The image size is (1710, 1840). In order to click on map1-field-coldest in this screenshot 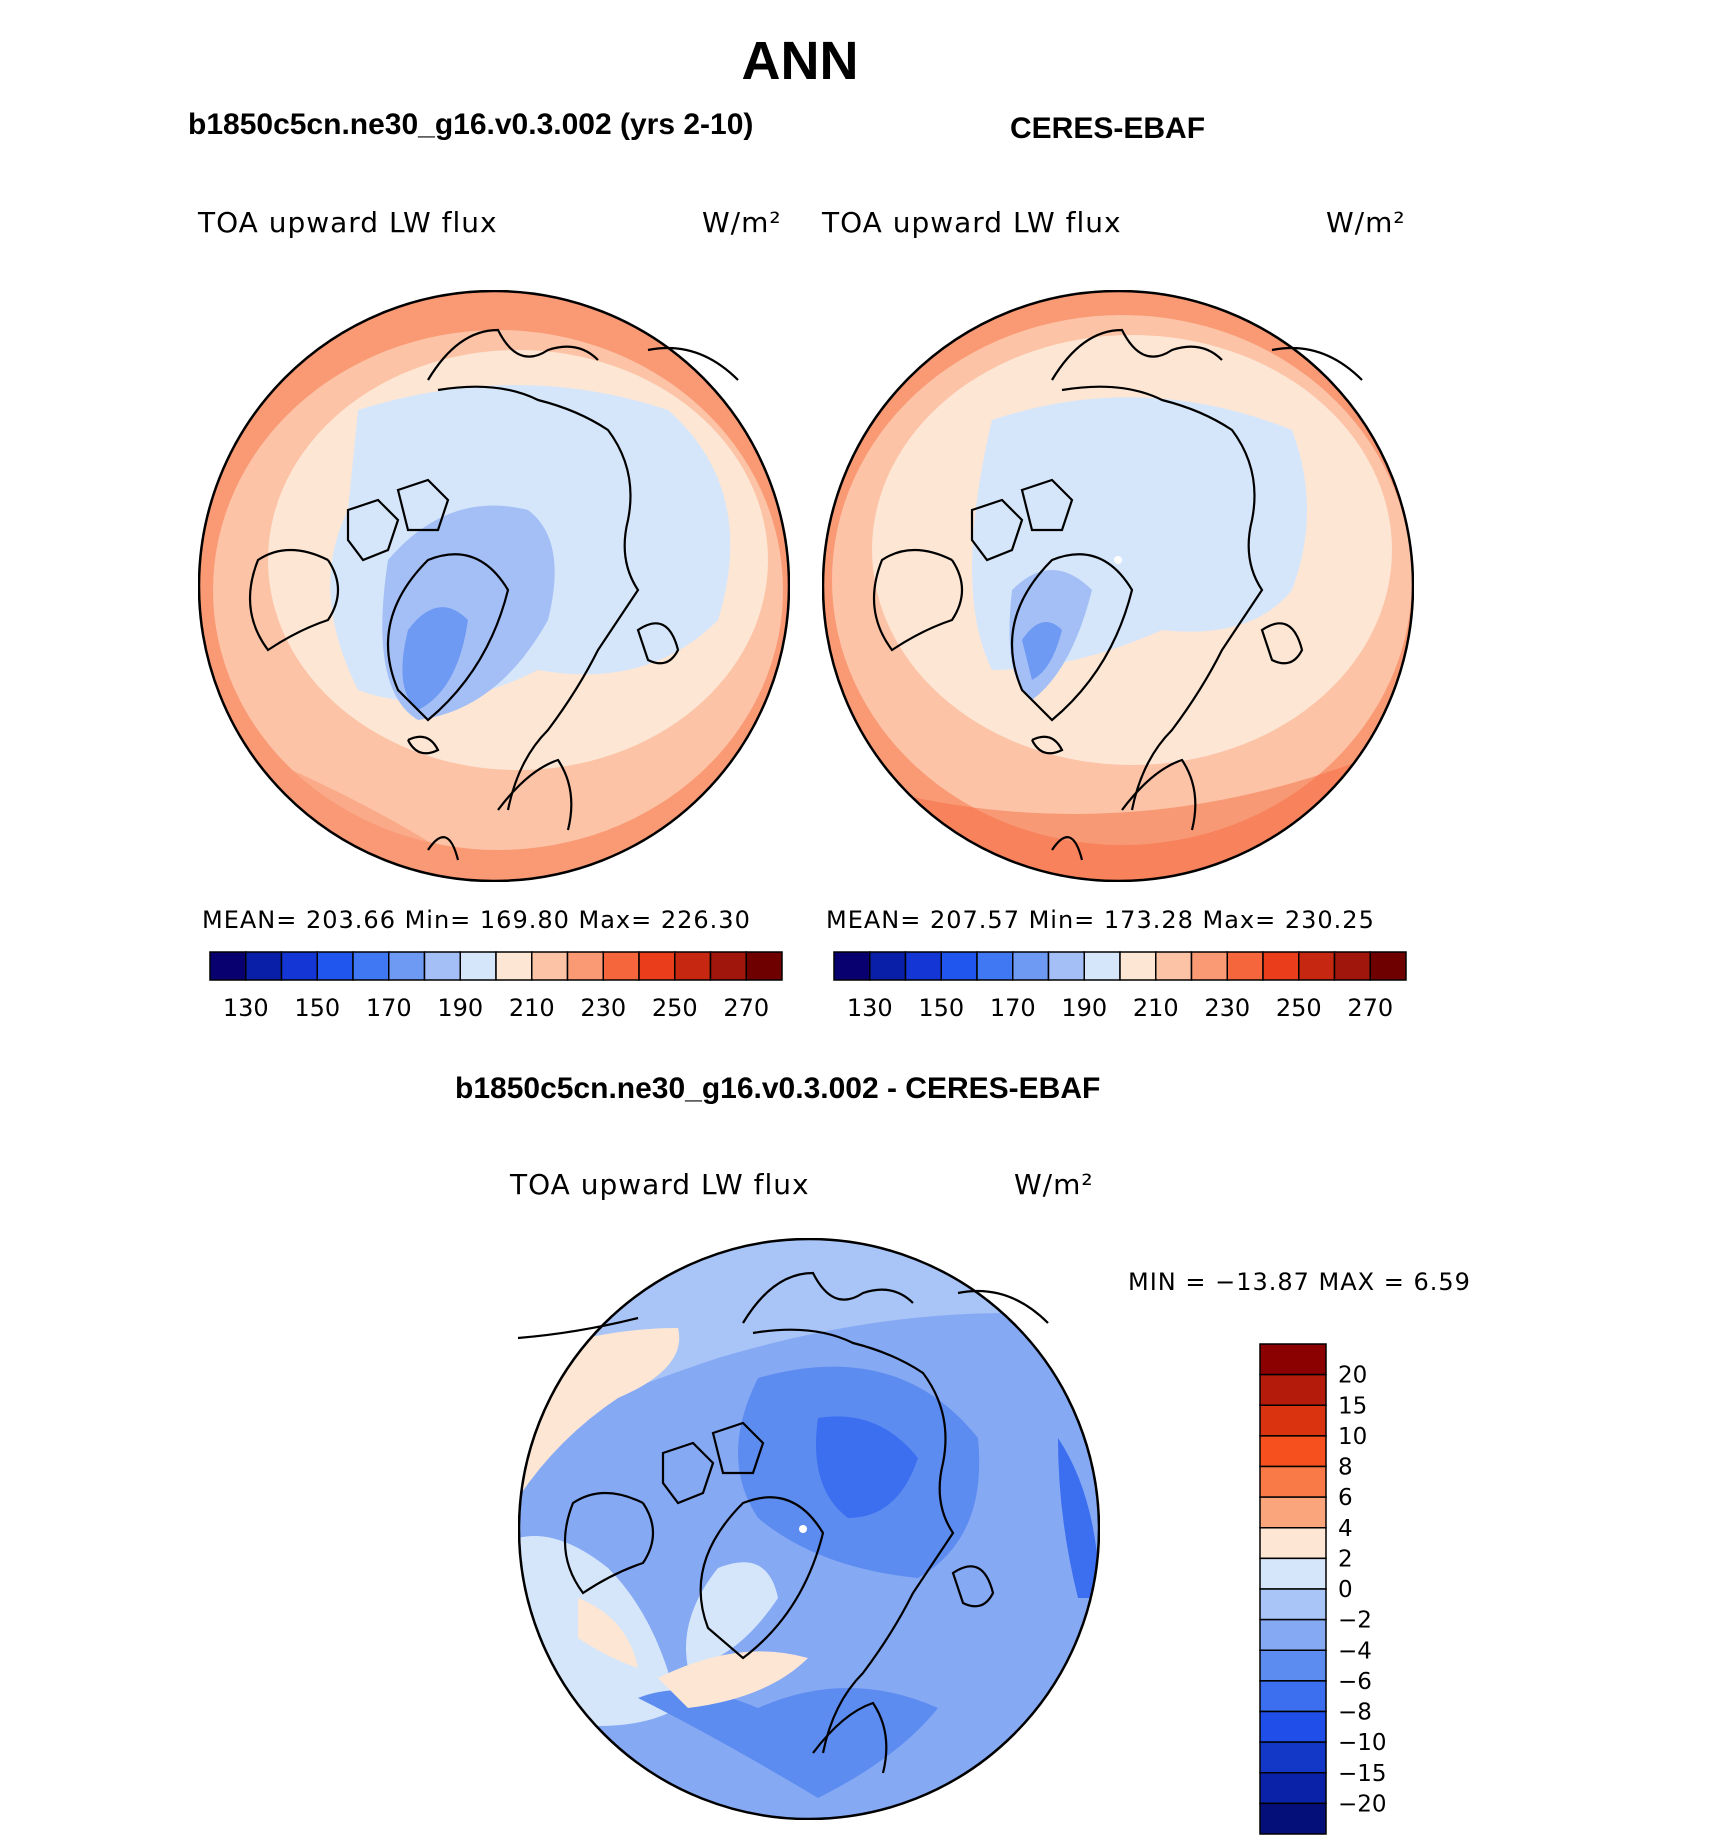, I will do `click(435, 658)`.